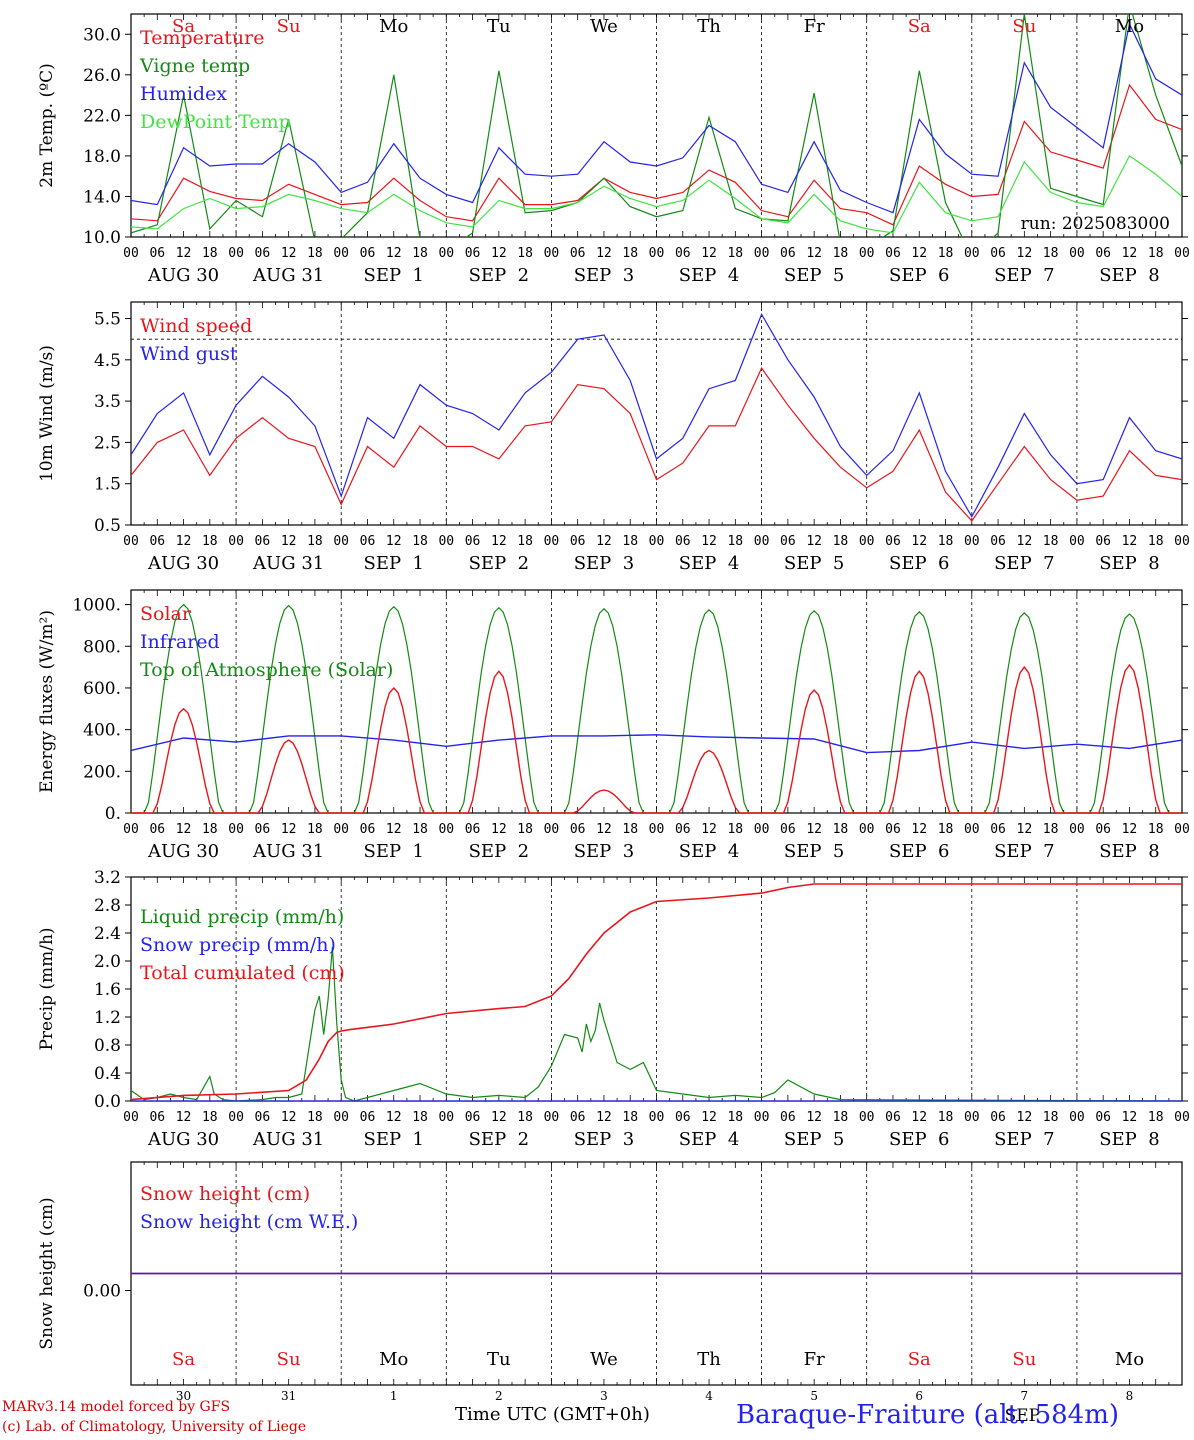 The width and height of the screenshot is (1194, 1440). I want to click on legend-entry: Total cumulated (cm), so click(242, 973).